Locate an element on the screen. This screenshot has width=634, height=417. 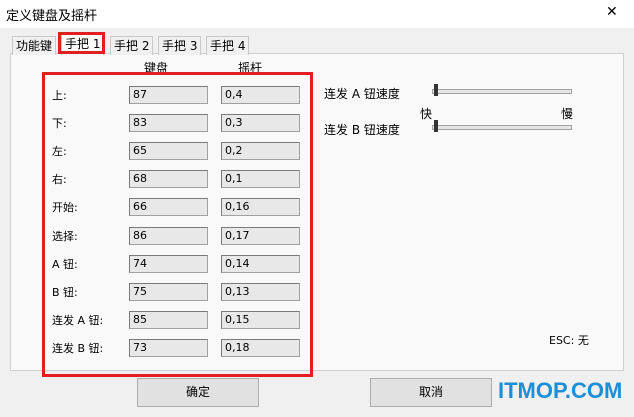
ok-button: 确定 is located at coordinates (198, 392).